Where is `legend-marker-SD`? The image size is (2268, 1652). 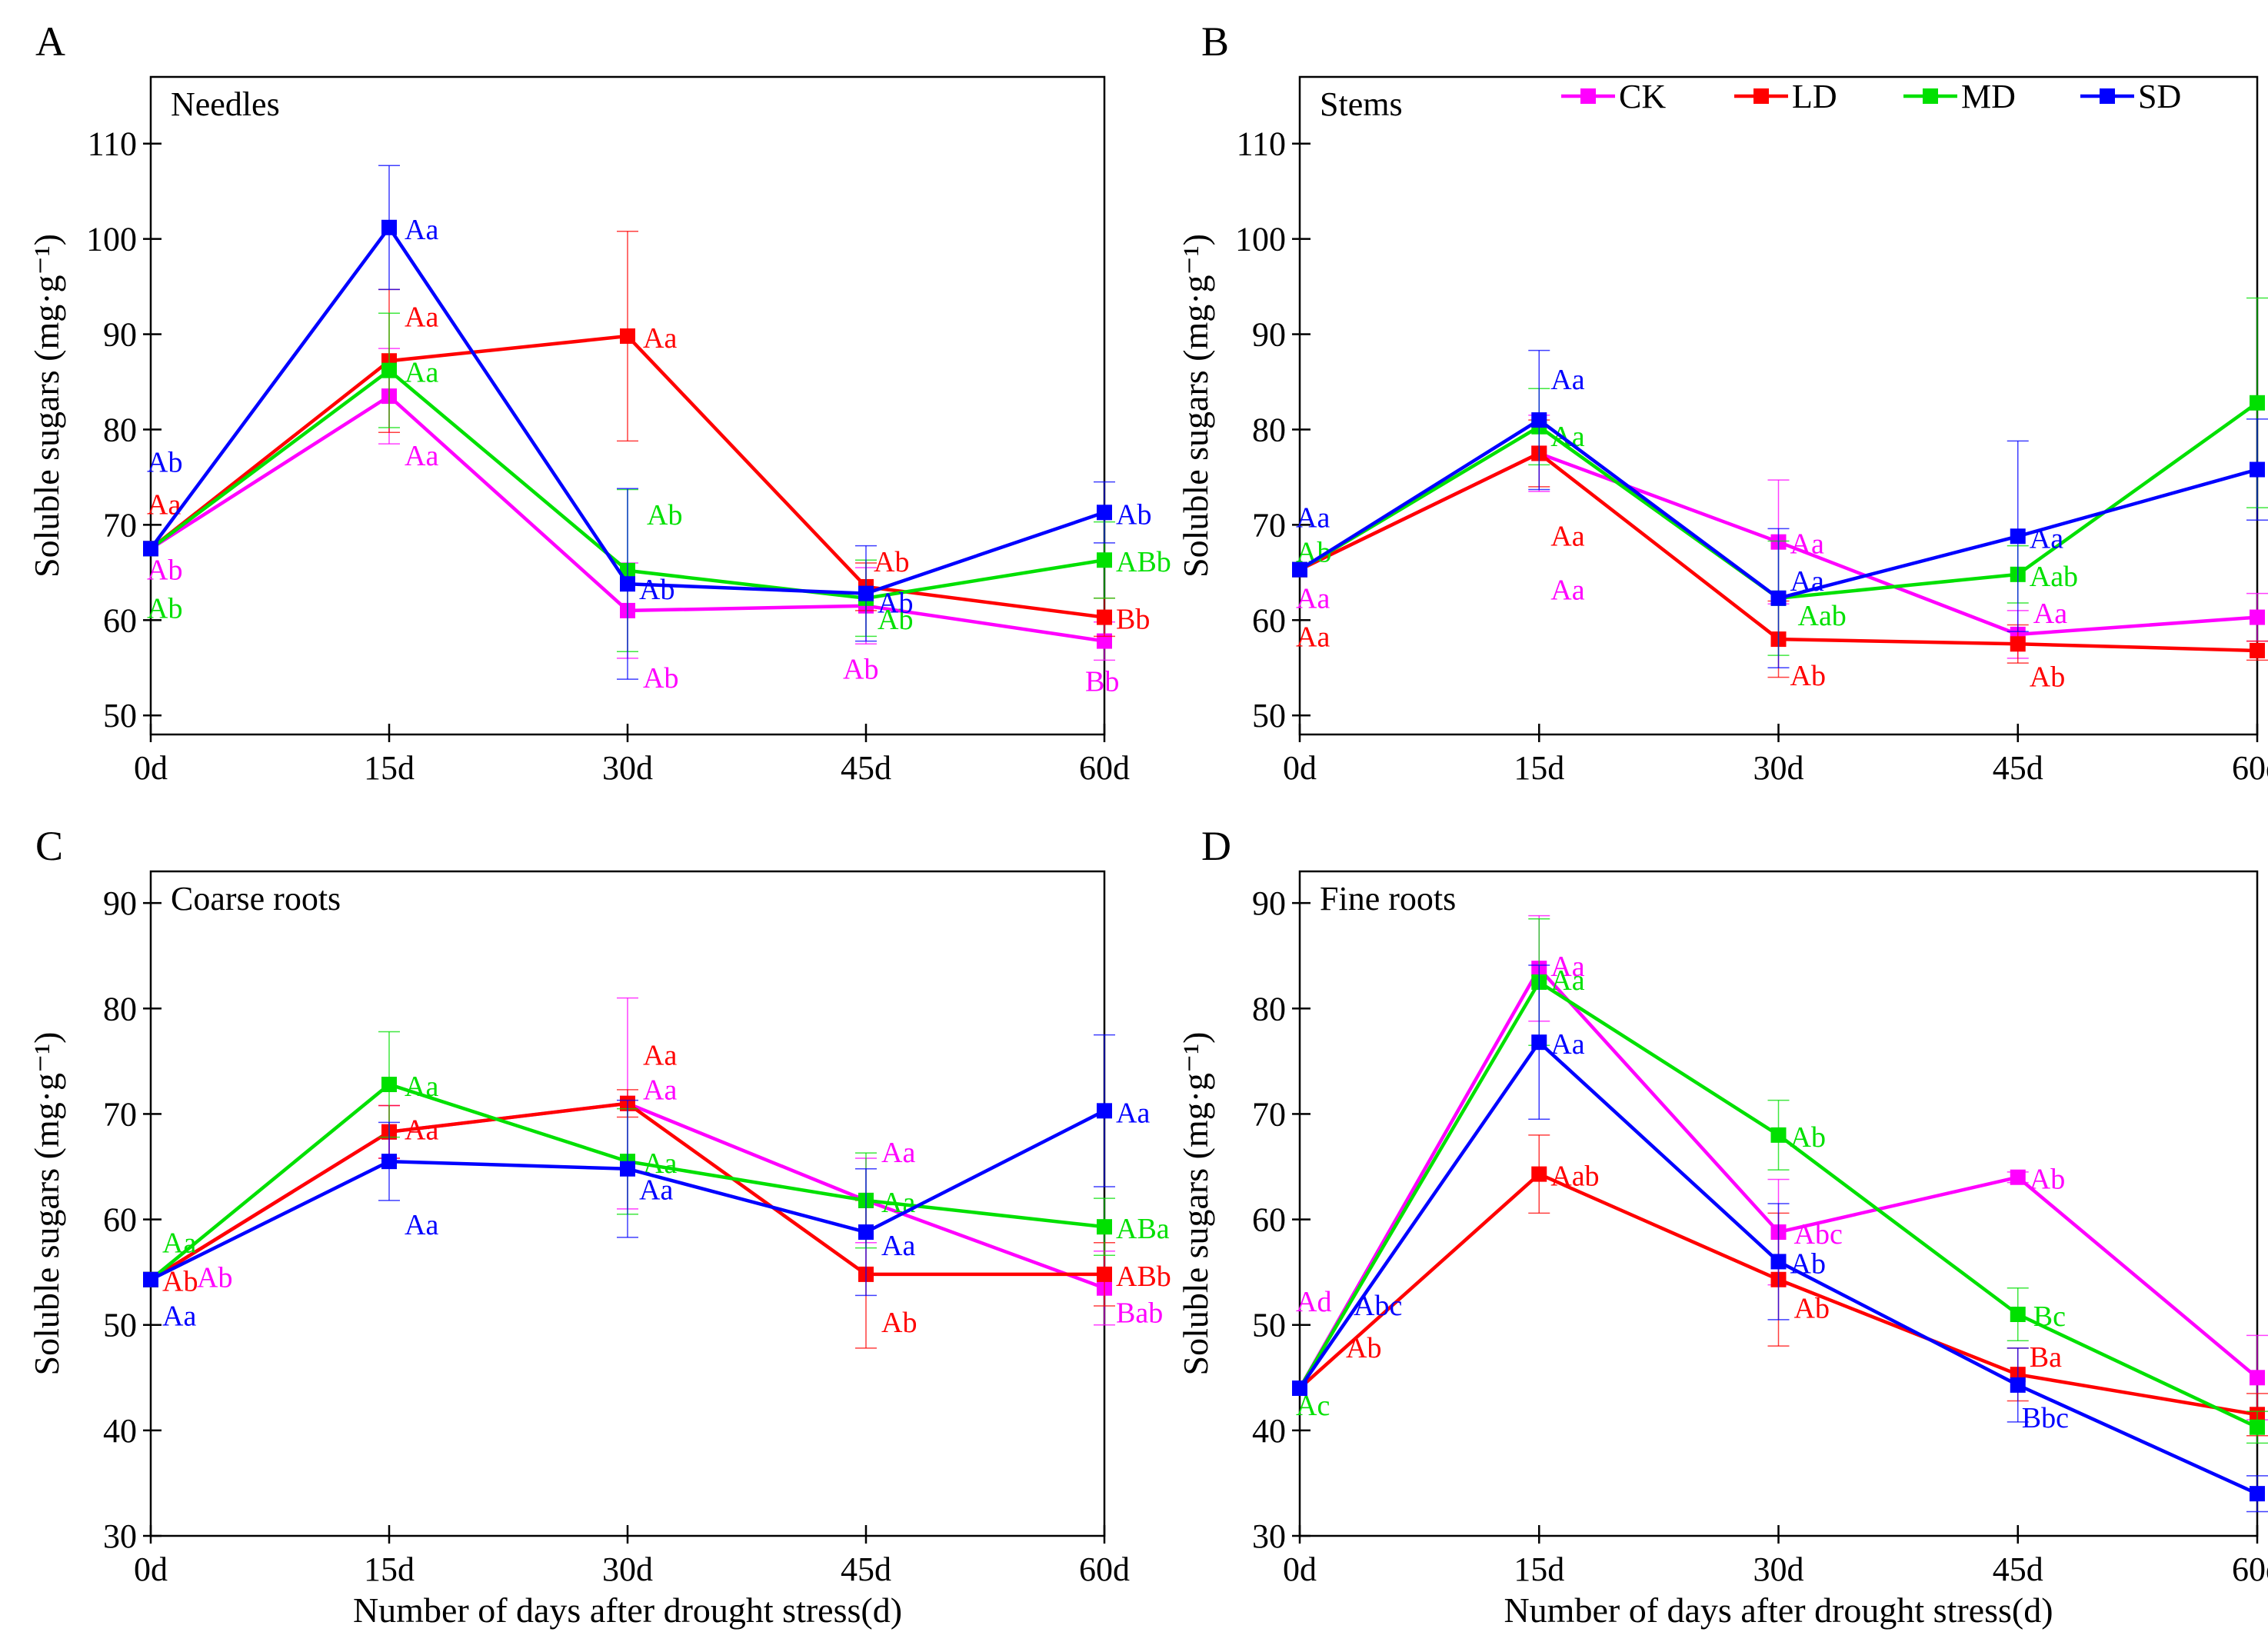 legend-marker-SD is located at coordinates (2107, 96).